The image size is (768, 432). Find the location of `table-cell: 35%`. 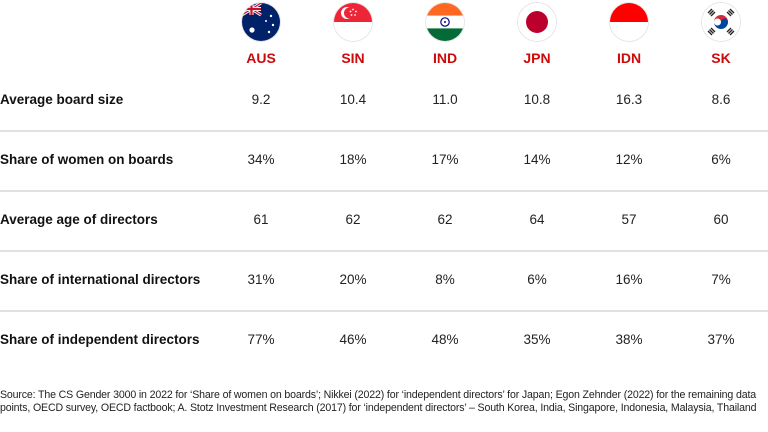

table-cell: 35% is located at coordinates (537, 339).